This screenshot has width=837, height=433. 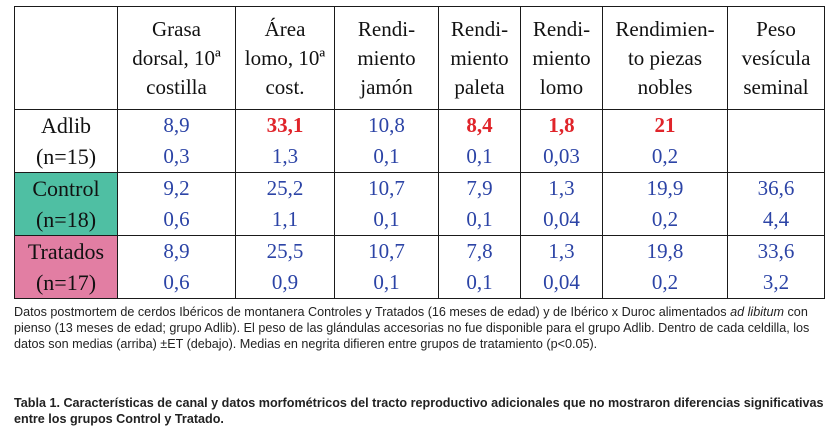 What do you see at coordinates (285, 28) in the screenshot?
I see `header-line: Área` at bounding box center [285, 28].